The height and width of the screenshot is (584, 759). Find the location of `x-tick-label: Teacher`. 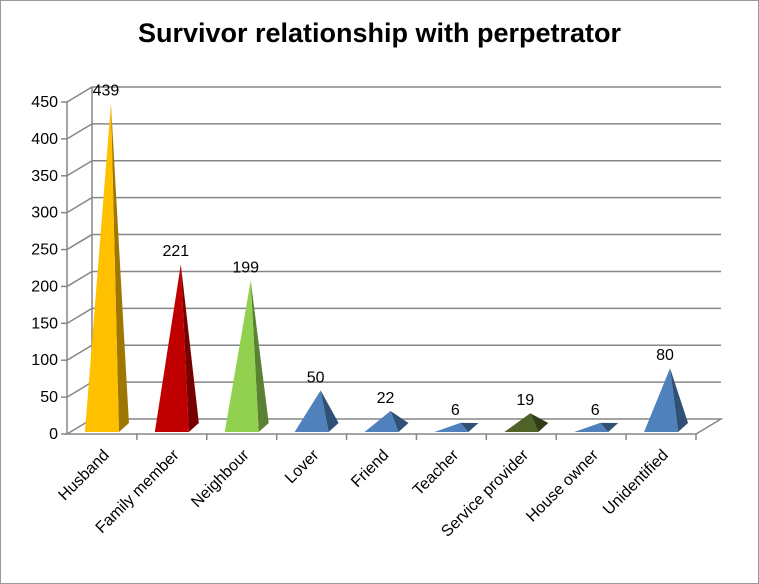

x-tick-label: Teacher is located at coordinates (436, 472).